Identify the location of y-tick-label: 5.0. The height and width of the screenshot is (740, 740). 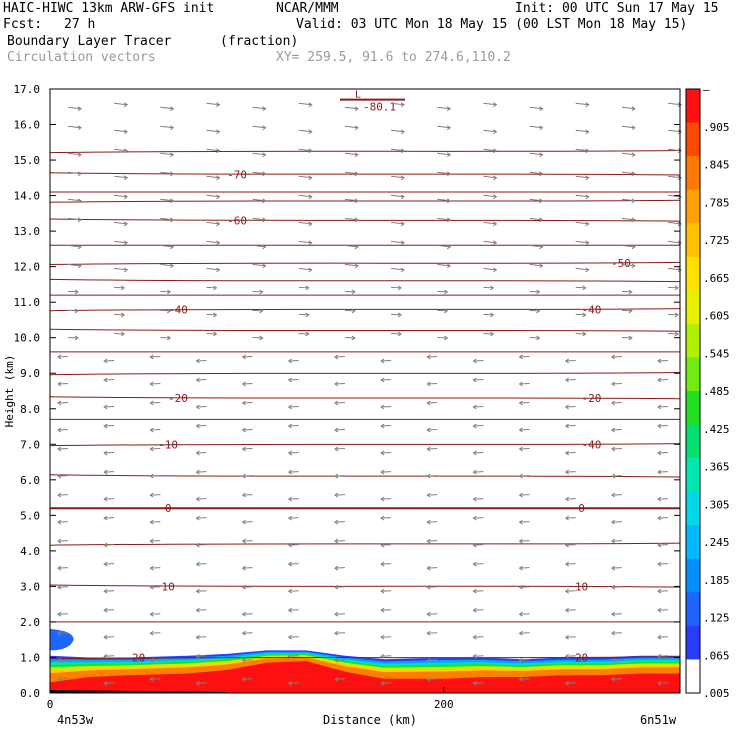
(30, 515).